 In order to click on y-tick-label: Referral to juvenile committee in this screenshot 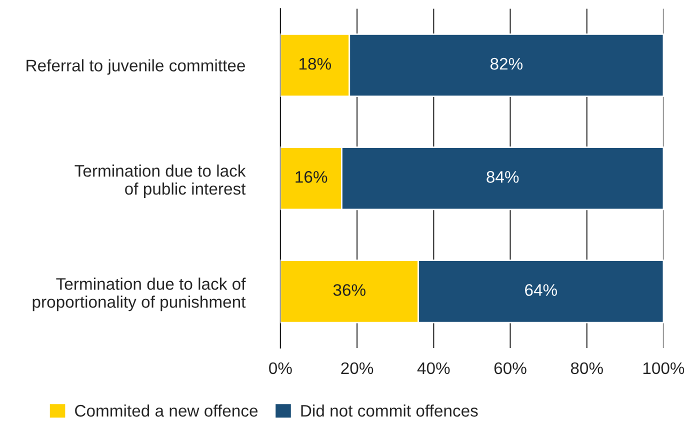, I will do `click(135, 67)`.